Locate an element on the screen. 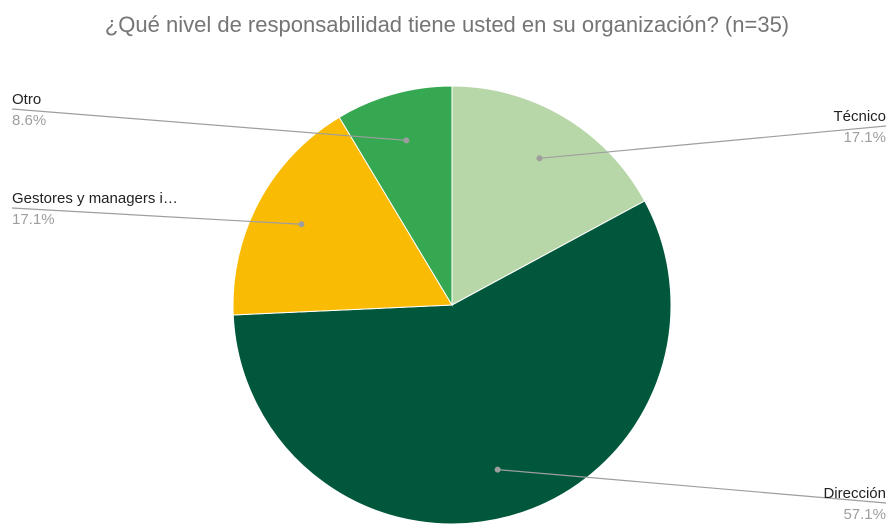 The height and width of the screenshot is (531, 895). pie-slice-gestores-y-managers-i is located at coordinates (342, 216).